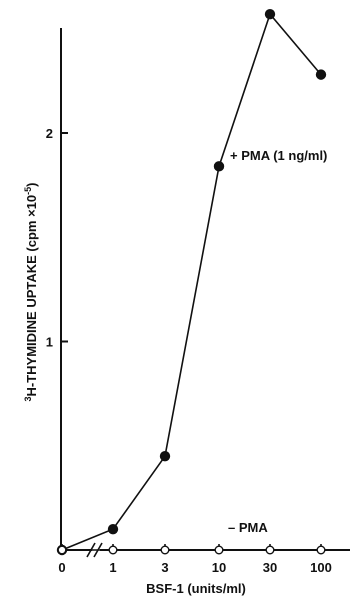 This screenshot has width=359, height=602. Describe the element at coordinates (270, 567) in the screenshot. I see `x-tick-label: 30` at that location.